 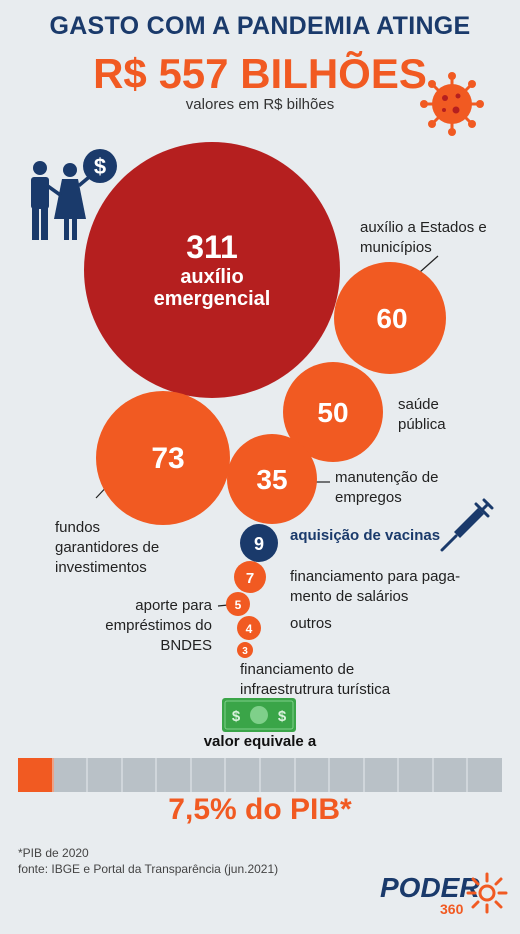 I want to click on bubble-manutencao, so click(x=272, y=479).